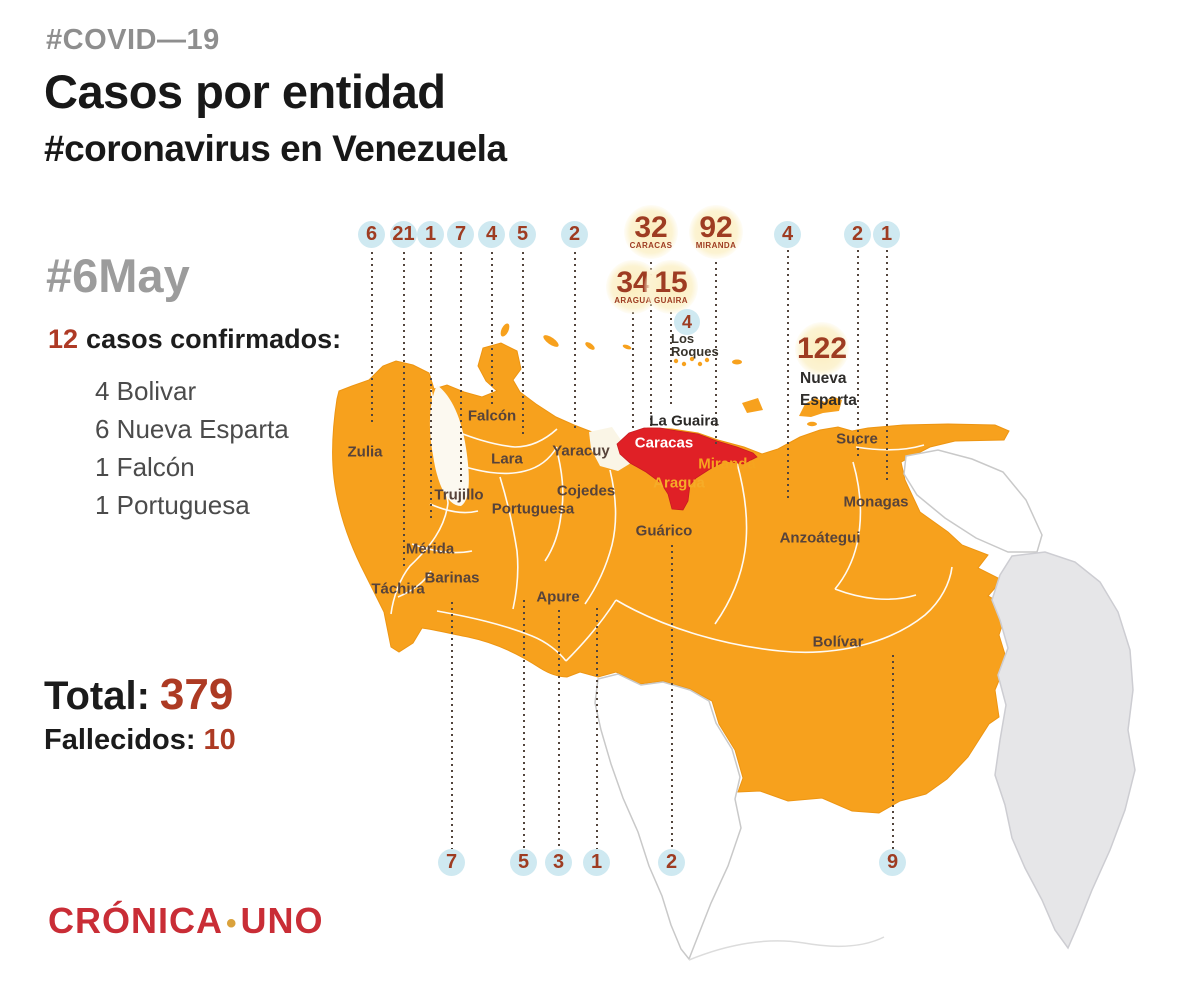 The image size is (1200, 984). I want to click on confirmed-label: casos confirmados:, so click(214, 339).